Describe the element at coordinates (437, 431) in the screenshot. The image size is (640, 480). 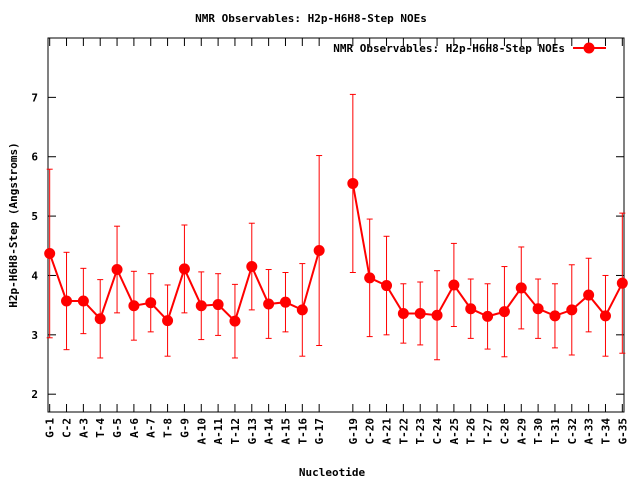
I see `x-tick-label: C-24` at that location.